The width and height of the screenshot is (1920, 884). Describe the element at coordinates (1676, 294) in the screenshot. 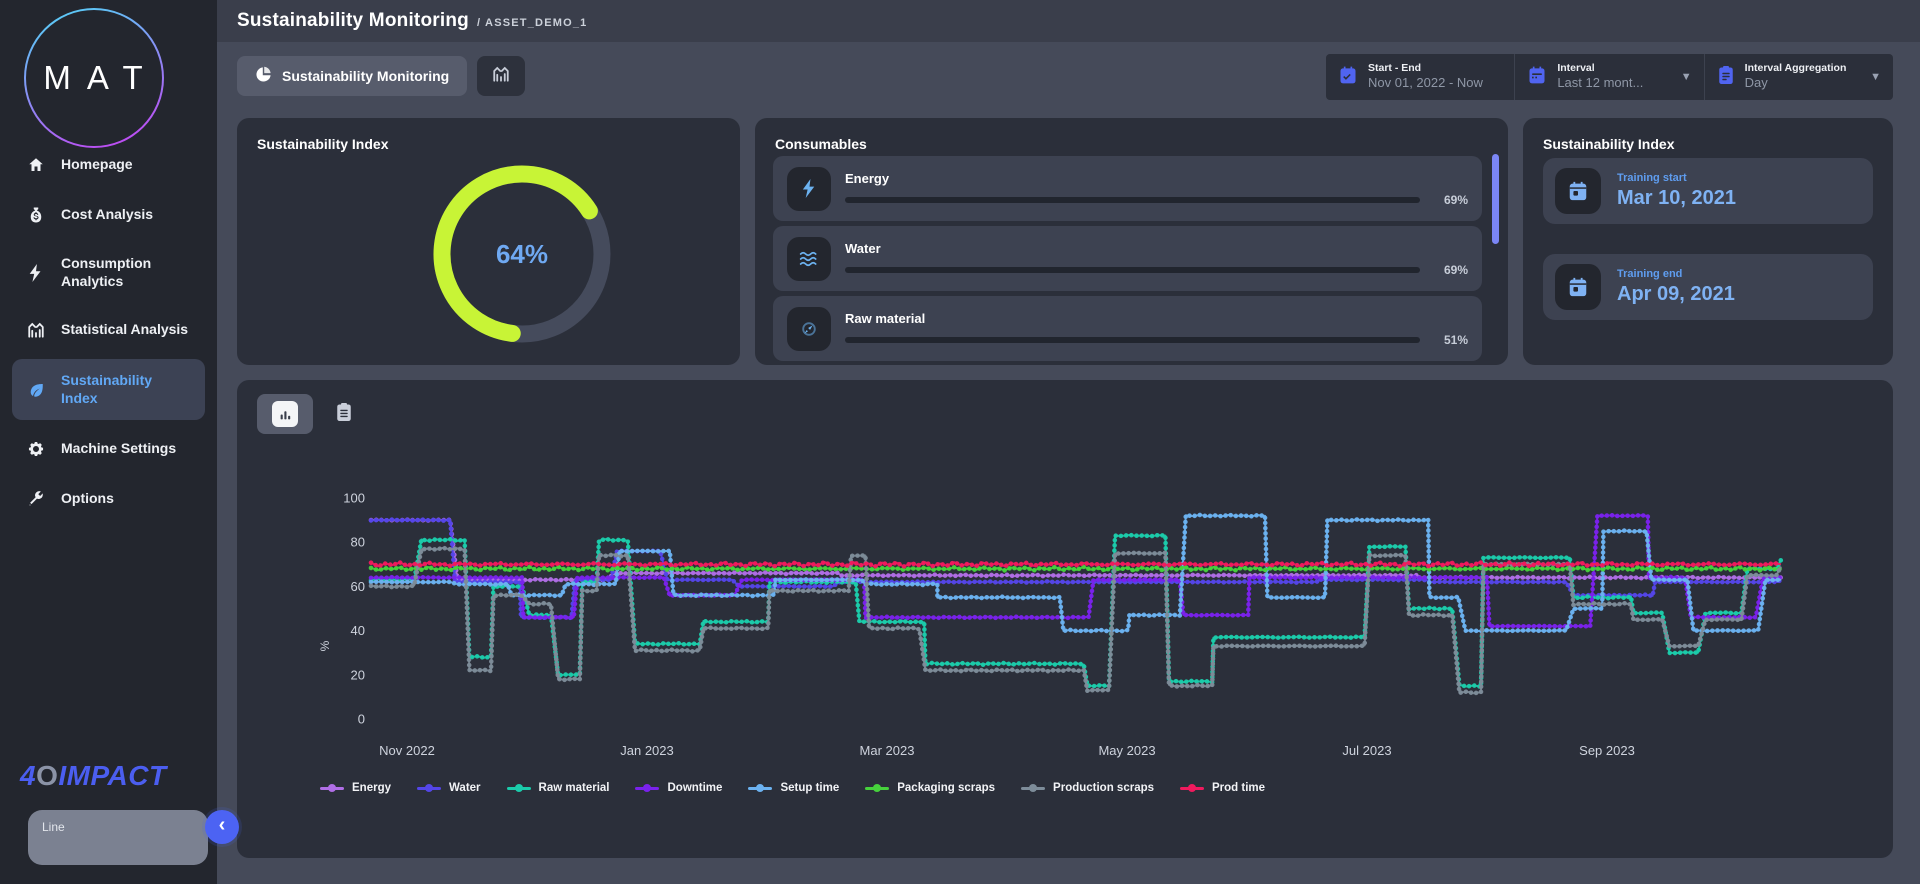

I see `training-end-value: Apr 09, 2021` at that location.